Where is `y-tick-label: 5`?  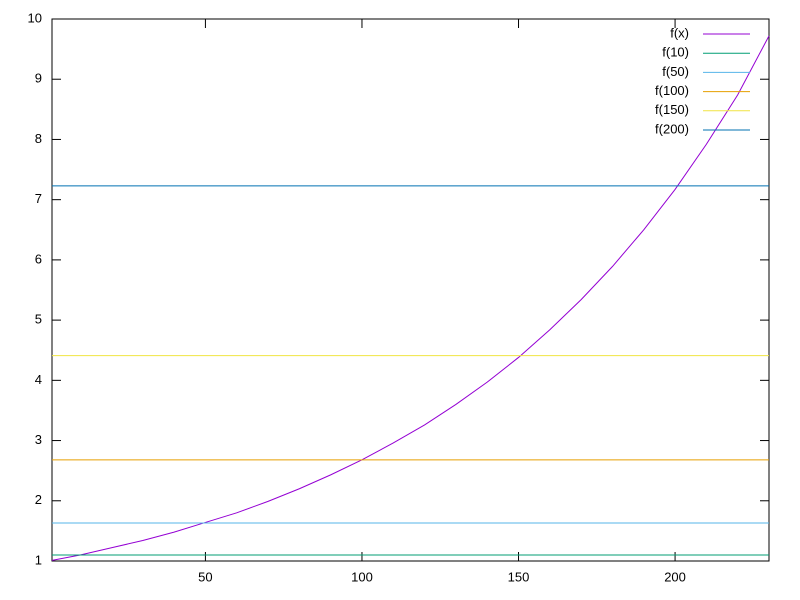 y-tick-label: 5 is located at coordinates (38, 319).